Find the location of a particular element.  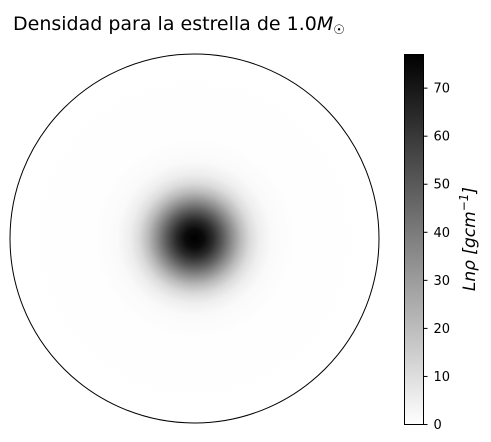

colorbar-label: Lnρ [gcm−1] is located at coordinates (468, 239).